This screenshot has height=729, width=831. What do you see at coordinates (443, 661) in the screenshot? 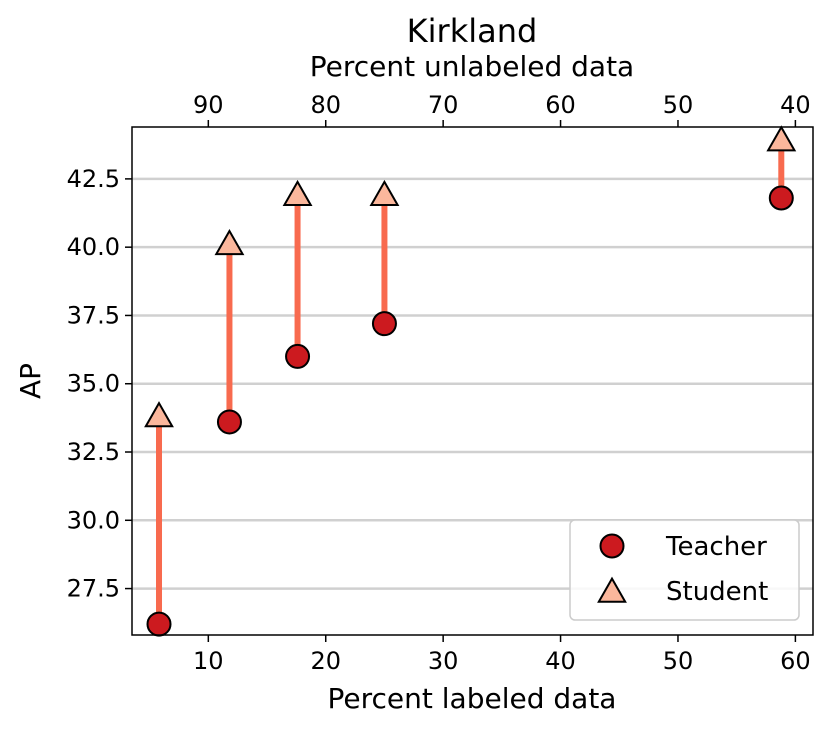
I see `x-tick-label: 30` at bounding box center [443, 661].